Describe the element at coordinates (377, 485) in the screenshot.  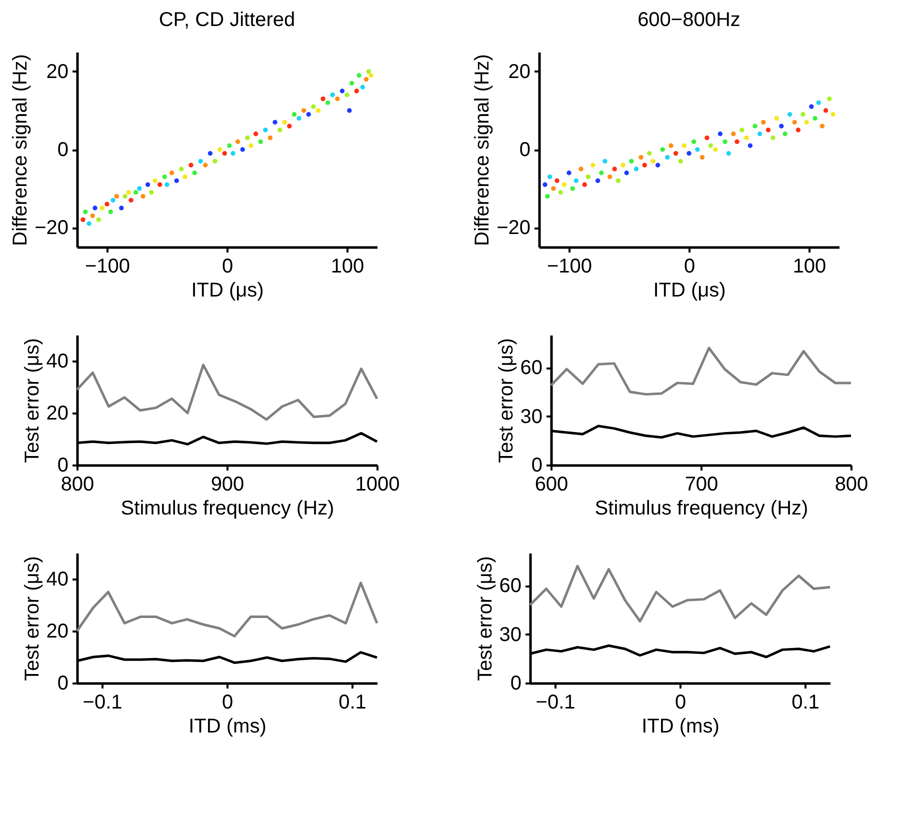
I see `x-tick-label: 1000` at that location.